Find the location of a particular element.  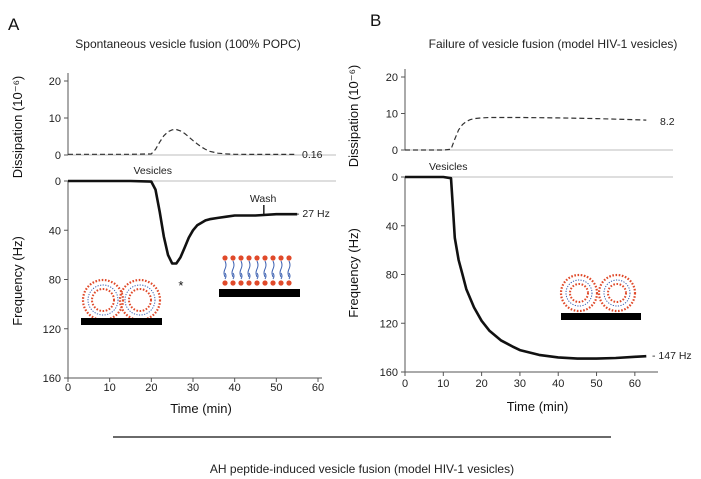

frequency-end-label: - 27 Hz is located at coordinates (313, 214).